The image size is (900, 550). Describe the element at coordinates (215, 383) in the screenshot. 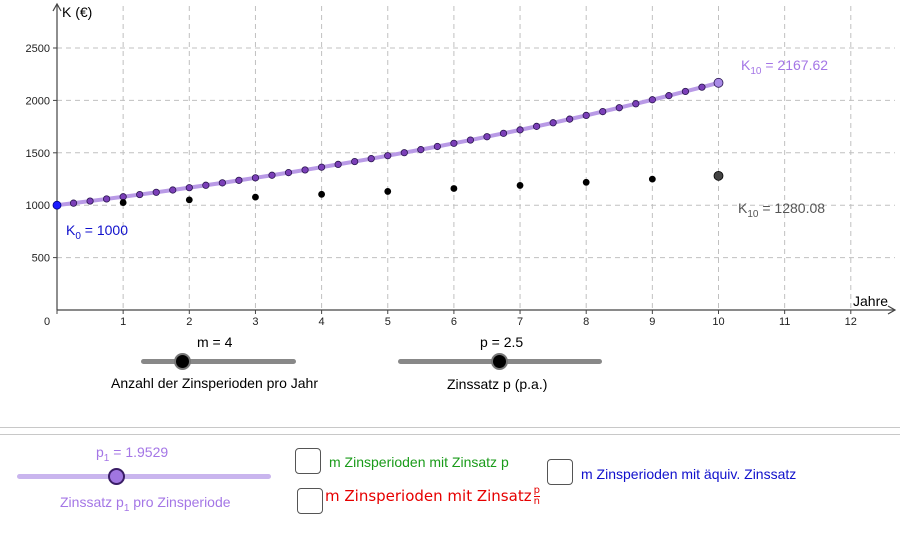

I see `m-slider-caption: Anzahl der Zinsperioden pro Jahr` at that location.